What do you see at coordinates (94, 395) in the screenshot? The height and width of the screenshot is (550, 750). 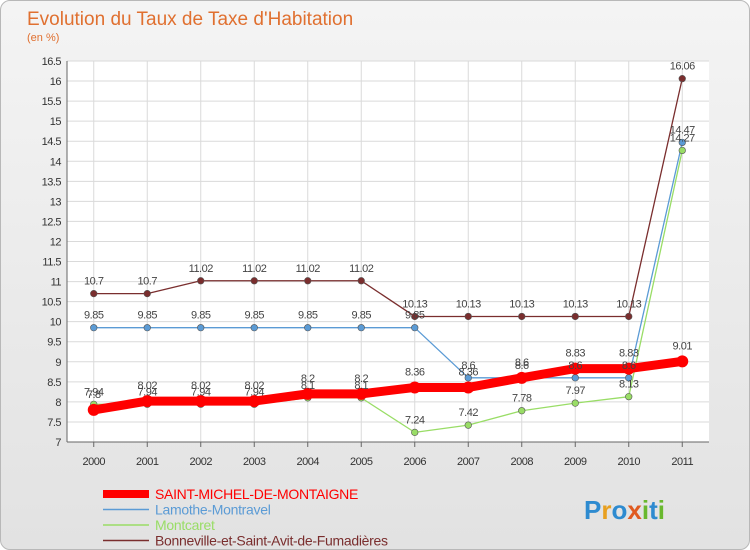 I see `data-label: 7.8` at bounding box center [94, 395].